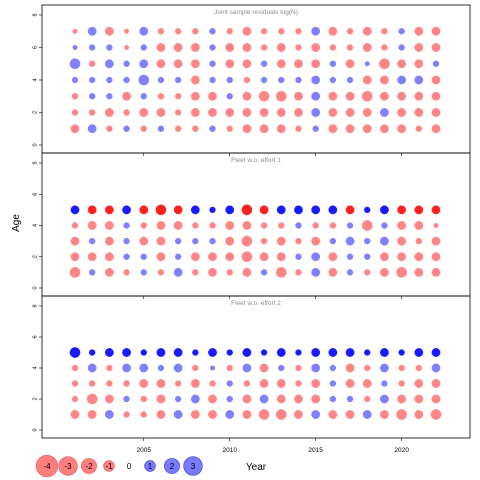 The image size is (480, 480). What do you see at coordinates (256, 303) in the screenshot?
I see `panel-title: Fleet w.o. effort 2` at bounding box center [256, 303].